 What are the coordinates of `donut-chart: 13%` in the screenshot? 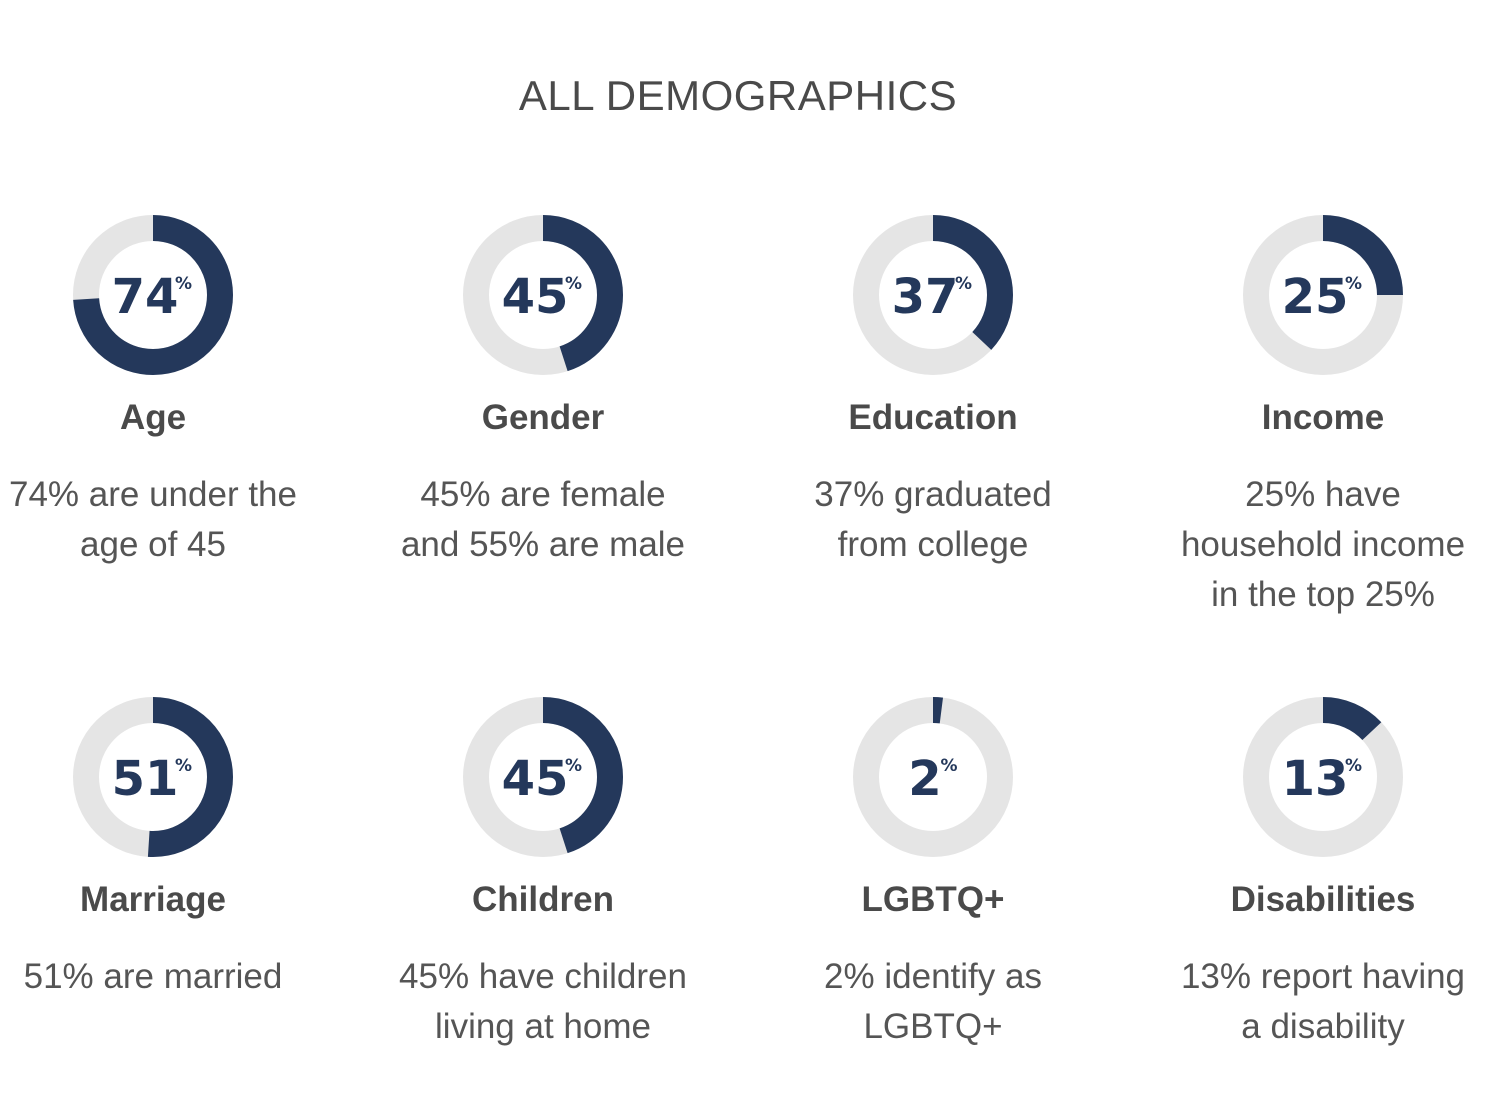 It's located at (1323, 777).